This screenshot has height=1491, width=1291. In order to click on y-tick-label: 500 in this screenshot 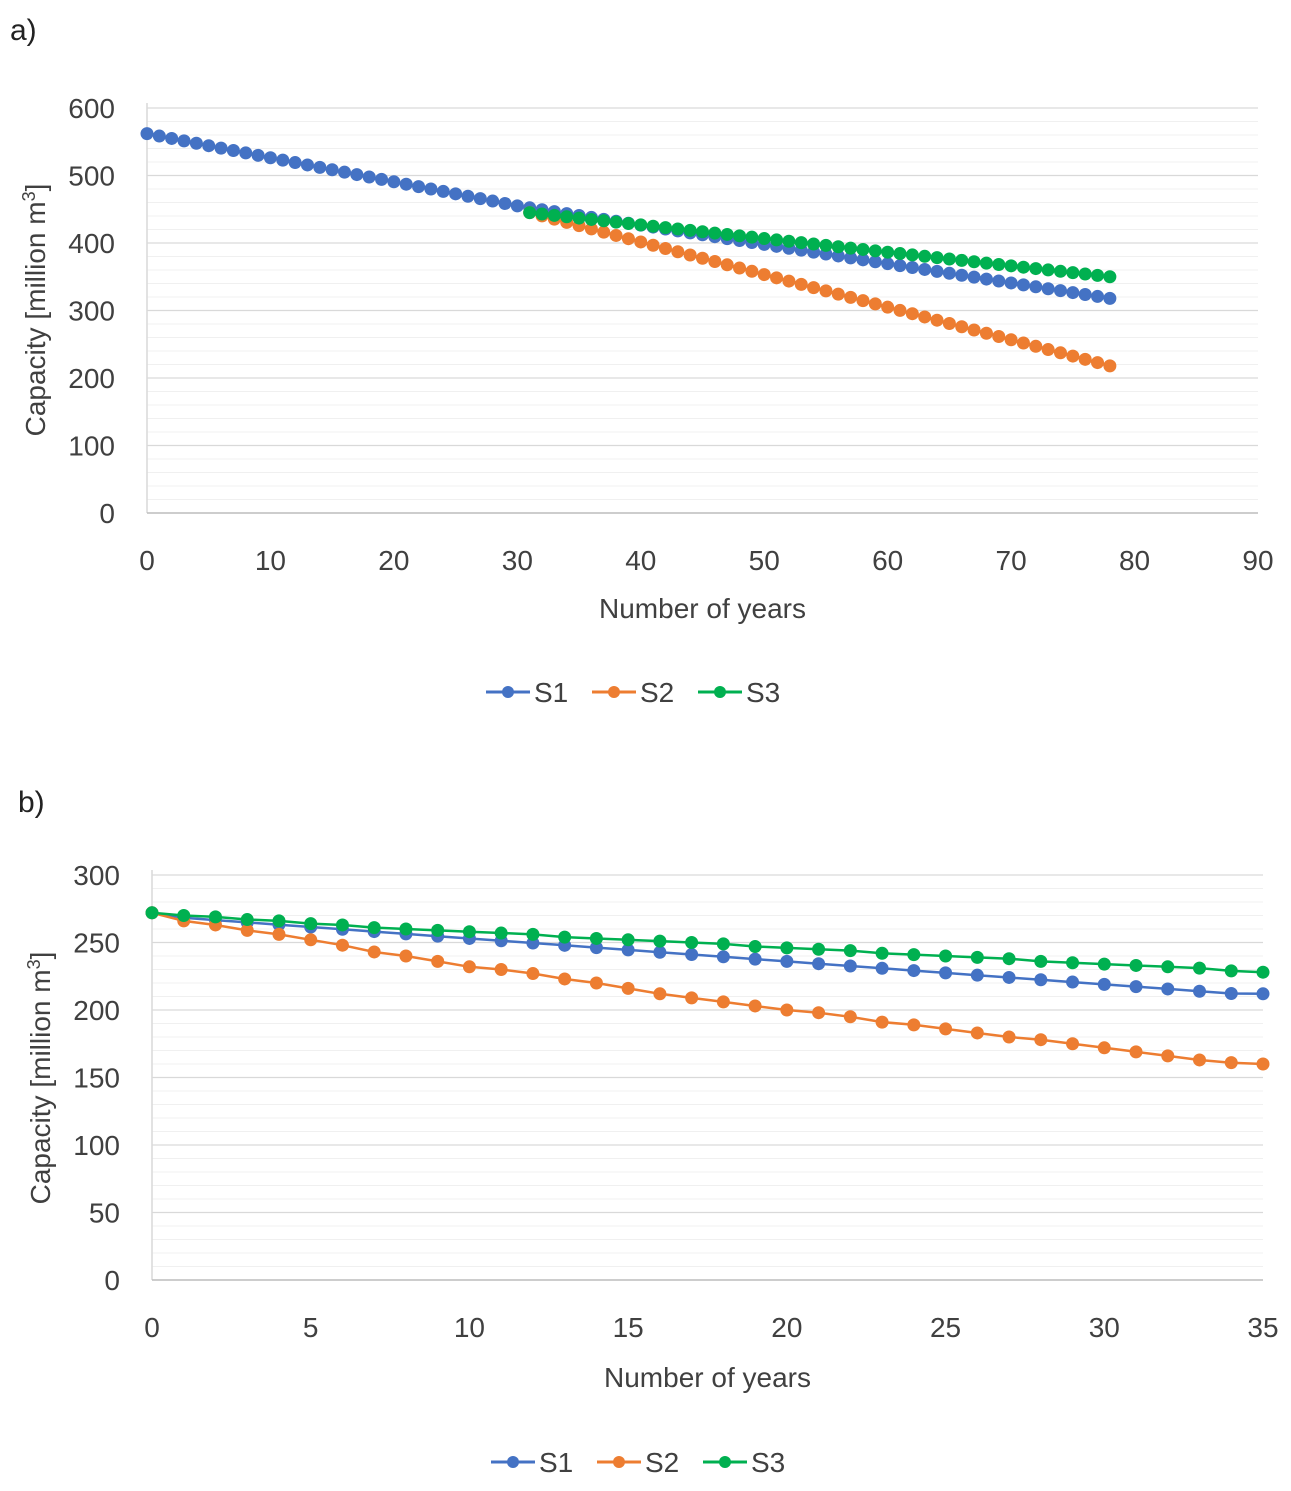, I will do `click(91, 176)`.